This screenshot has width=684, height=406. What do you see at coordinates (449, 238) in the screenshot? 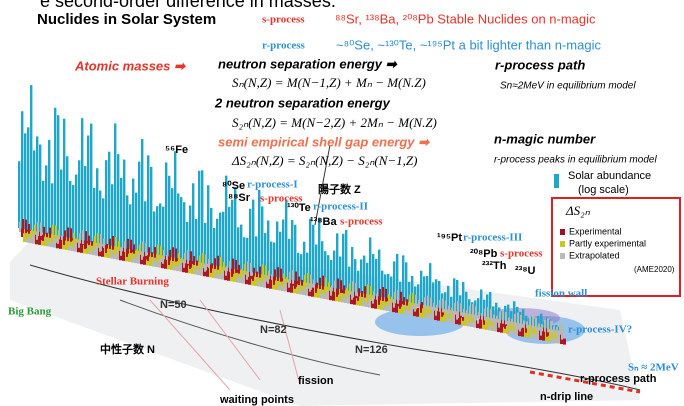
I see `label: ¹⁹⁵Pt` at bounding box center [449, 238].